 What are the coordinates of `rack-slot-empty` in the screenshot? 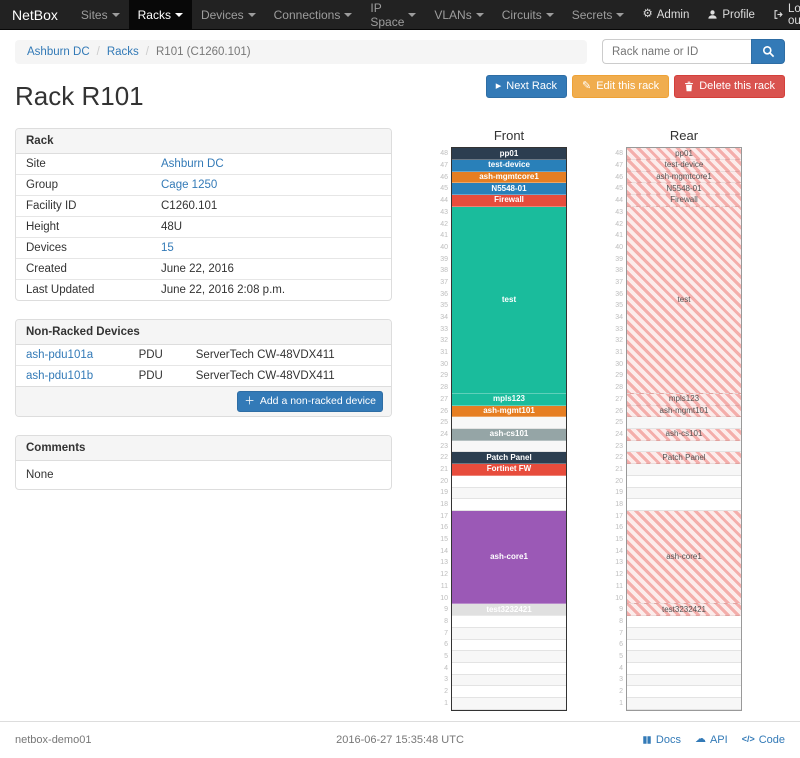 It's located at (509, 493).